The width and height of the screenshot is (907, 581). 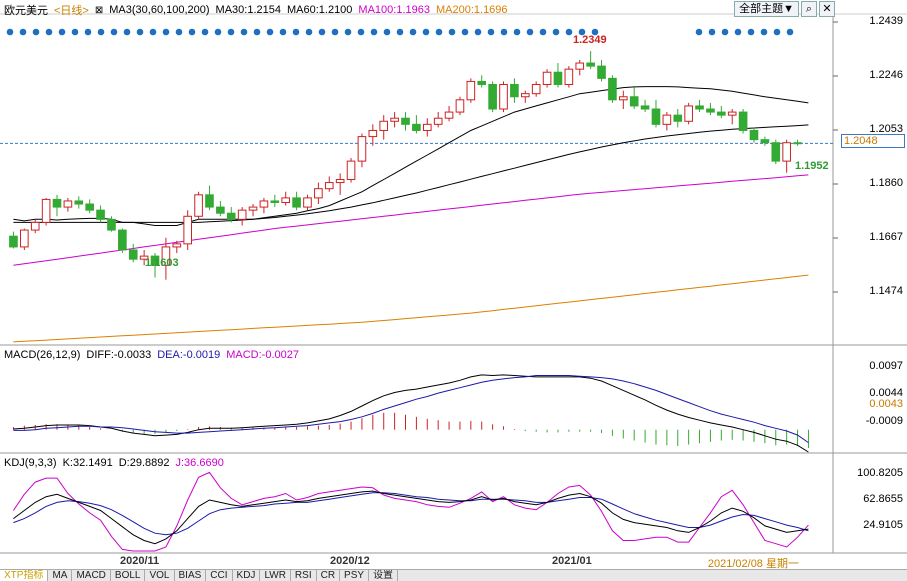 What do you see at coordinates (886, 393) in the screenshot?
I see `macd-tick: 0.0044` at bounding box center [886, 393].